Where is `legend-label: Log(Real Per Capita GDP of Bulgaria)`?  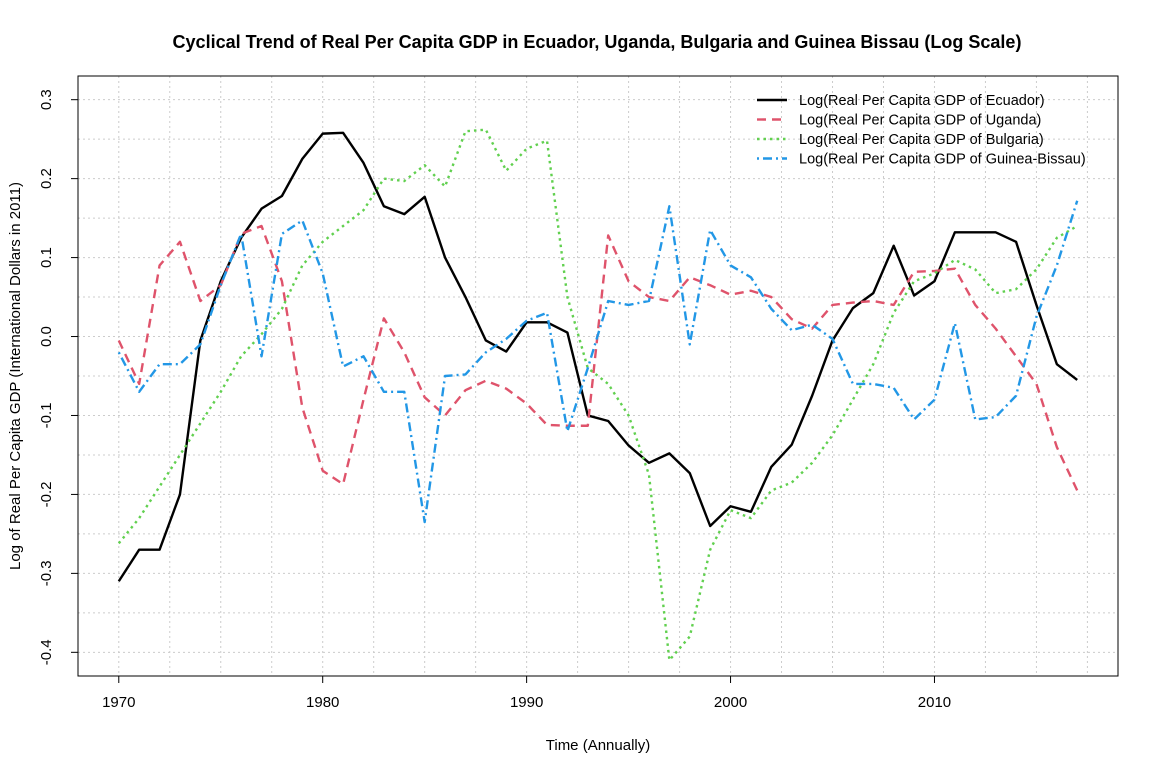
legend-label: Log(Real Per Capita GDP of Bulgaria) is located at coordinates (921, 140).